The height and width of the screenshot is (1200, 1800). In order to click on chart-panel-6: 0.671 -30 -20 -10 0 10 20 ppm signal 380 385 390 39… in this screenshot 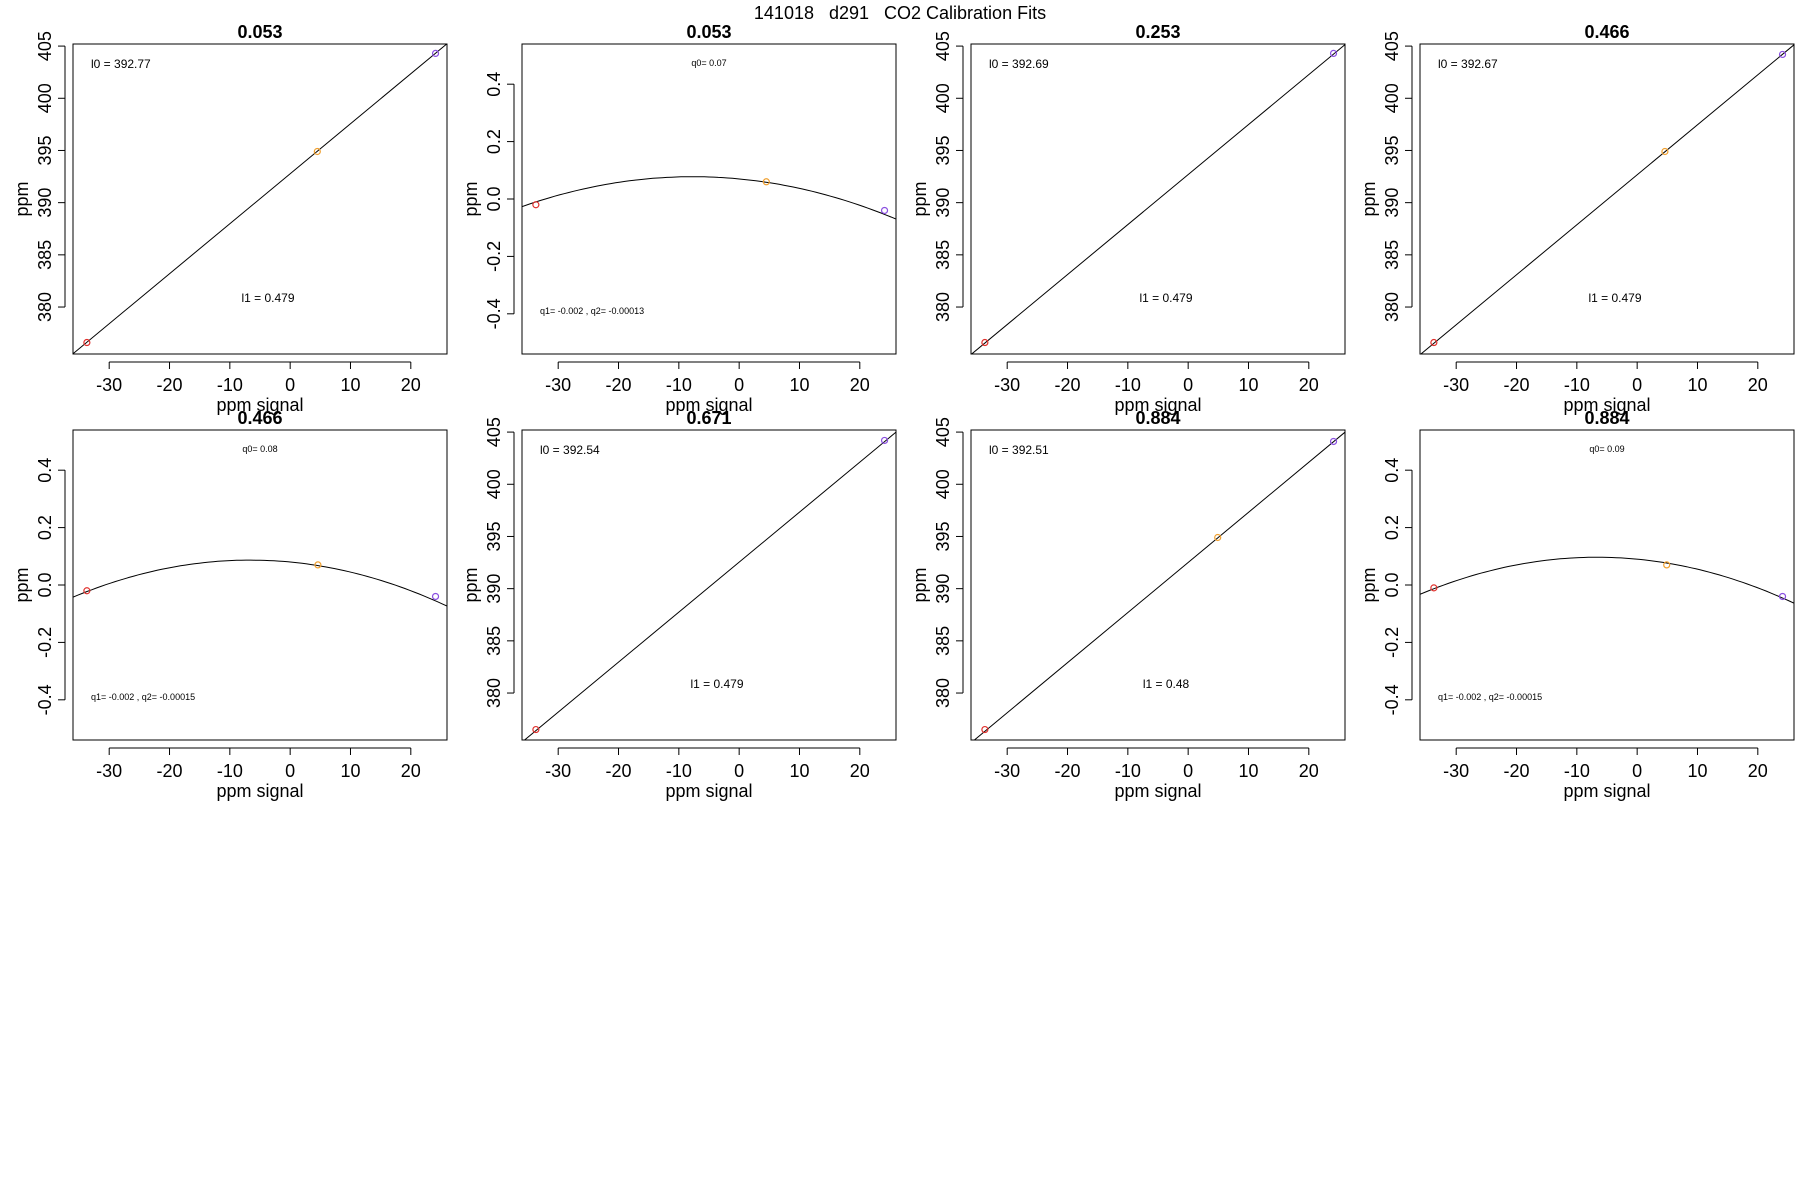, I will do `click(679, 604)`.